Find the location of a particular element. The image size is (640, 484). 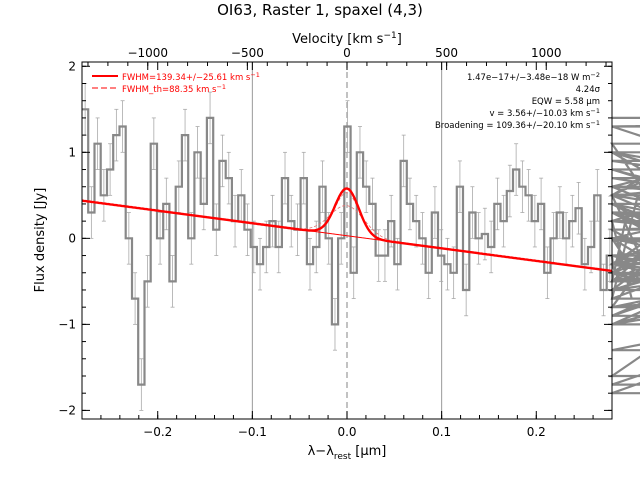

total-fit-line is located at coordinates (347, 230).